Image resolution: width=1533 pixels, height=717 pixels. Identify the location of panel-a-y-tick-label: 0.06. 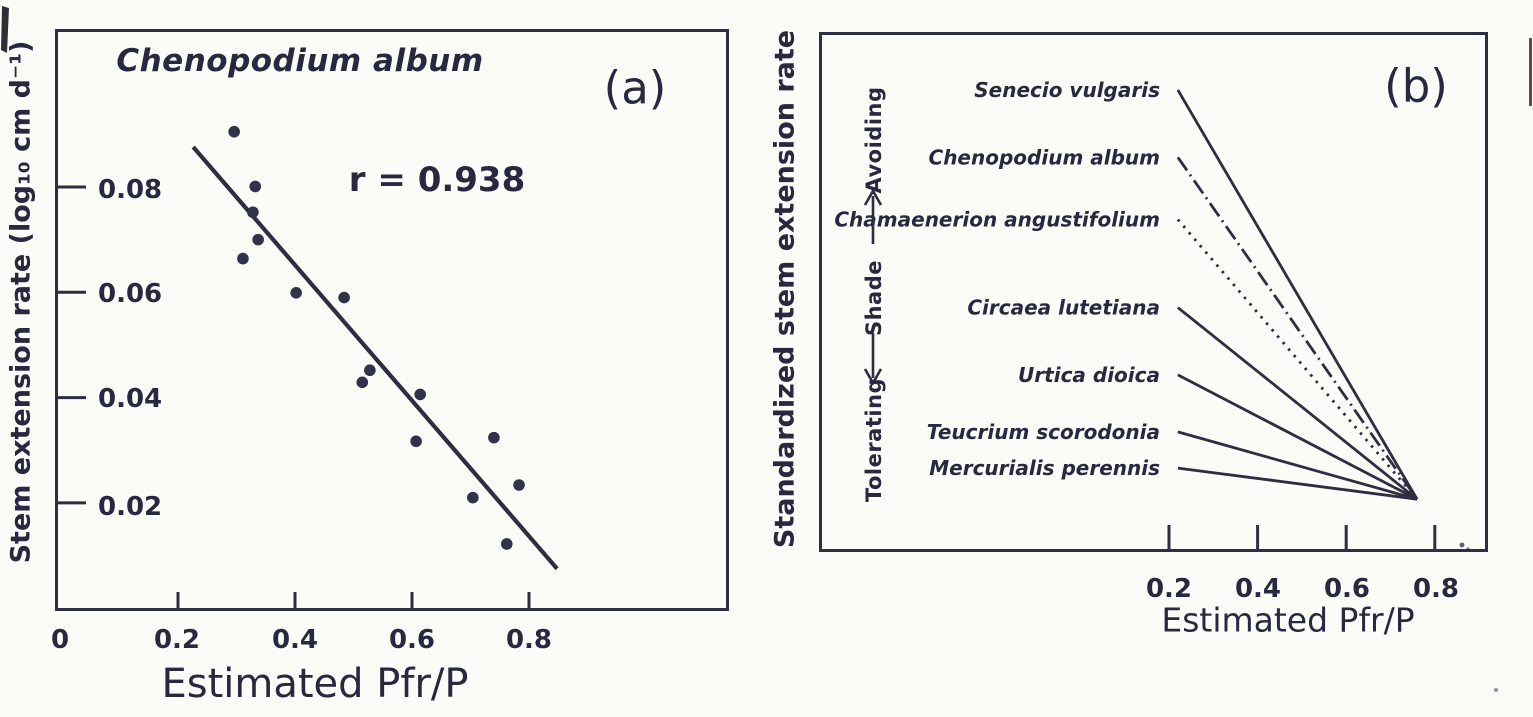
(130, 294).